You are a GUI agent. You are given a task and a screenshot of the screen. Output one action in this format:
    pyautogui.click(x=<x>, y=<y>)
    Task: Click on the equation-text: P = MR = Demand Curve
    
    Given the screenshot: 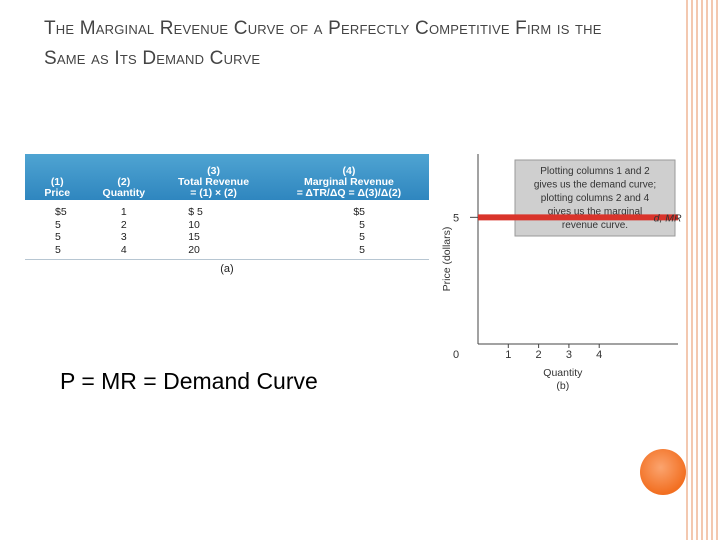 What is the action you would take?
    pyautogui.click(x=189, y=381)
    